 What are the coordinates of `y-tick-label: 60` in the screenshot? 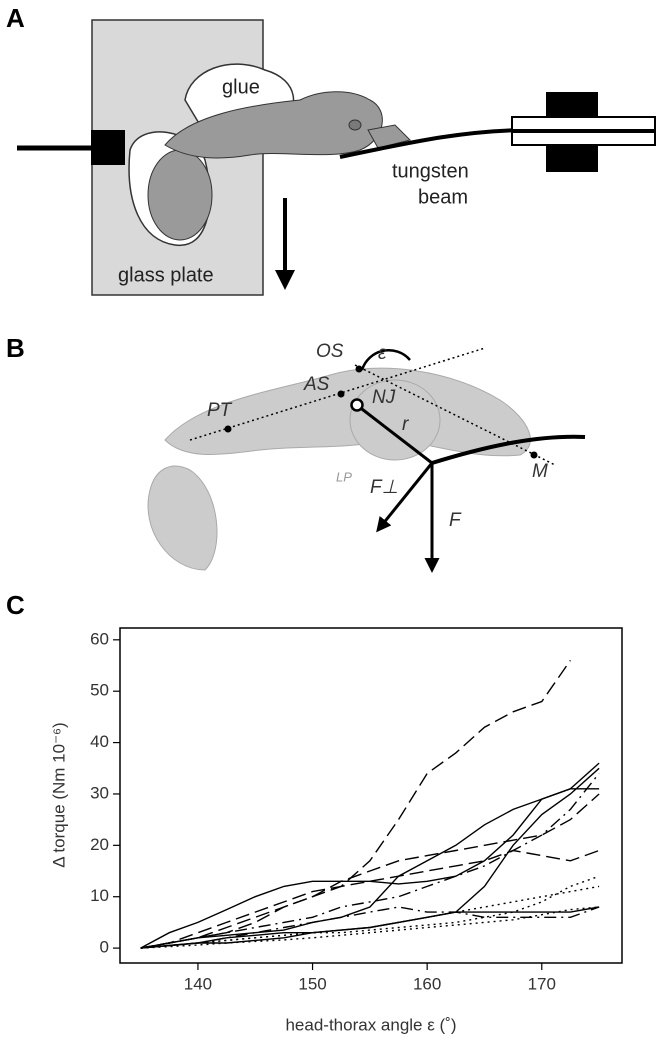 It's located at (99, 638).